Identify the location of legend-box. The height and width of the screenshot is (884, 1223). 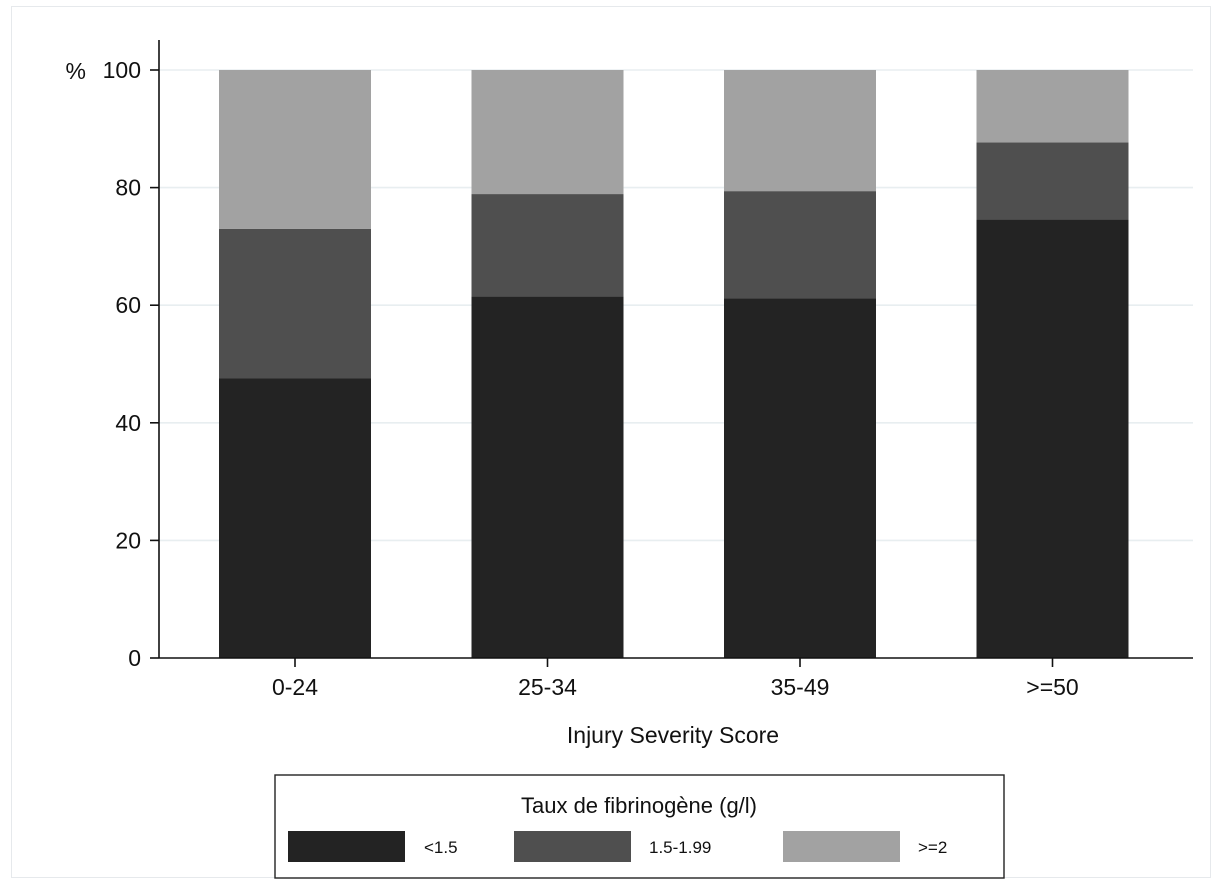
(639, 826).